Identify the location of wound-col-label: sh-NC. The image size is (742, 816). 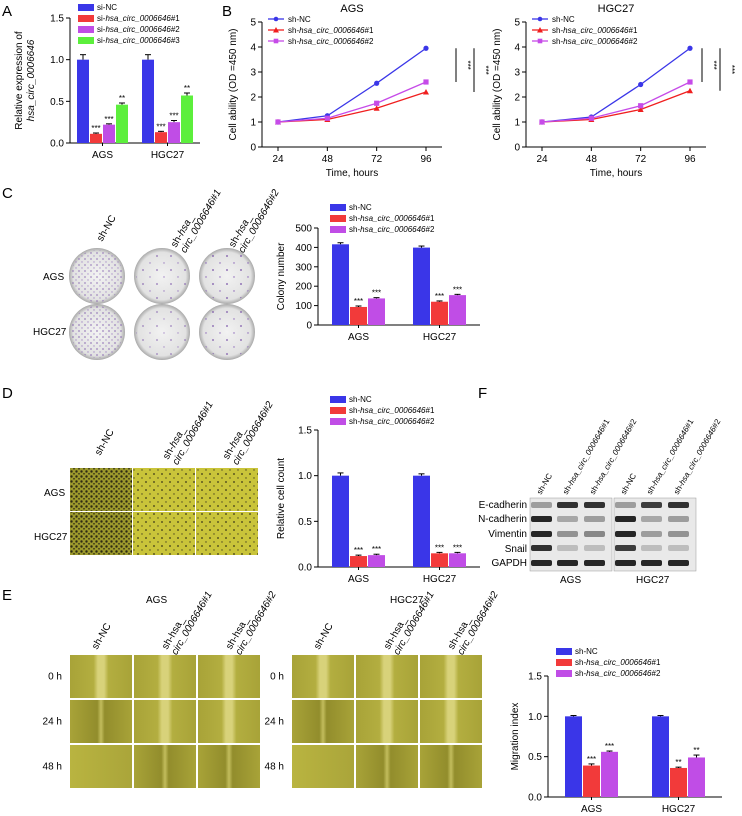
(324, 636).